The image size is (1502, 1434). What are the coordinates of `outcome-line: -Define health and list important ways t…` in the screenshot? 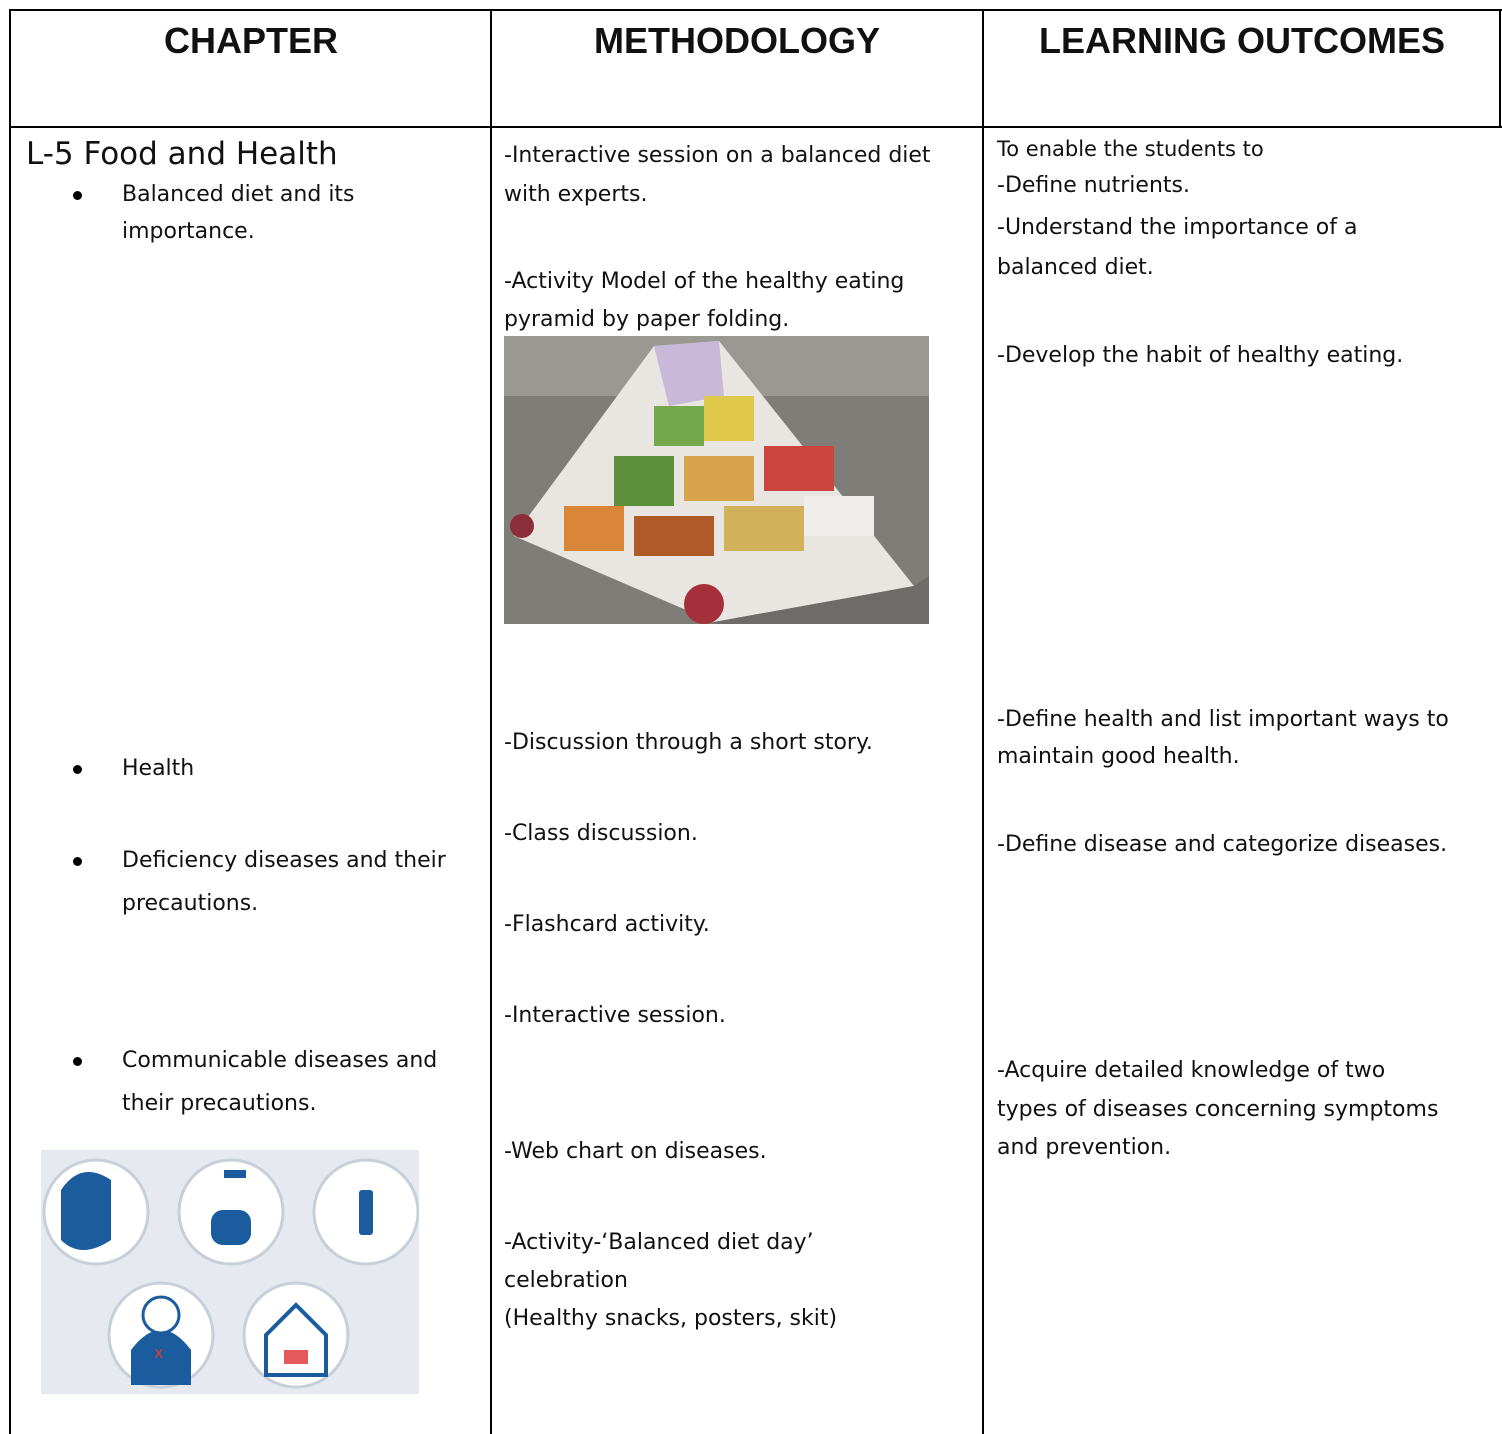 It's located at (1223, 719).